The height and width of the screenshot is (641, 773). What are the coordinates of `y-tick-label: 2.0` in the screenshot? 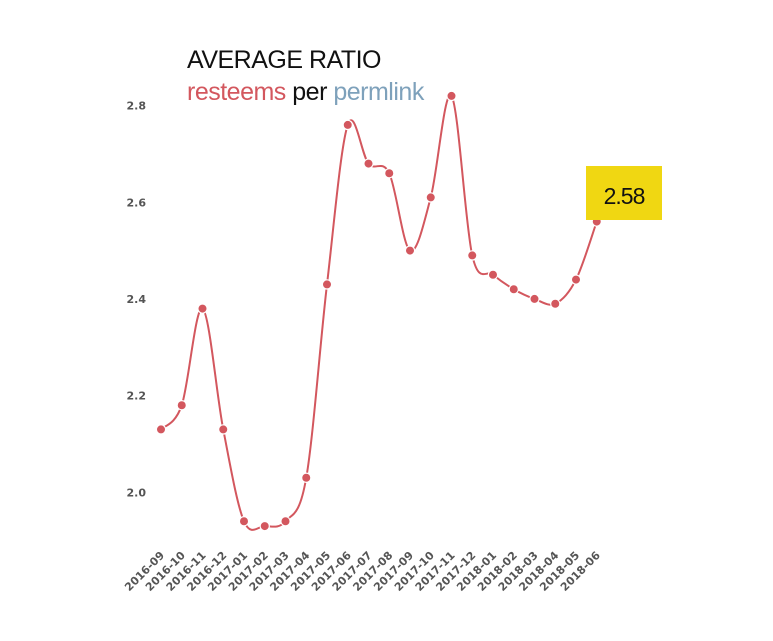 It's located at (137, 492).